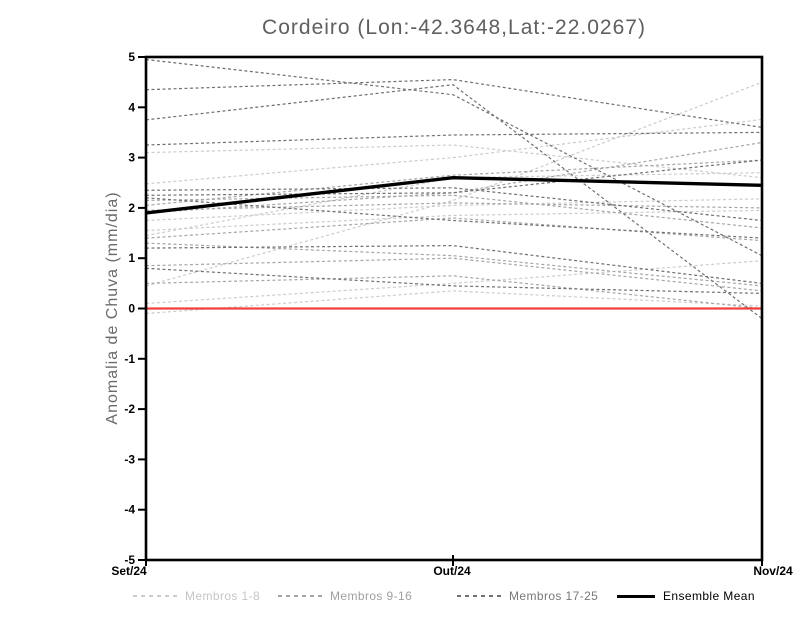  I want to click on solid-line-swatch, so click(636, 596).